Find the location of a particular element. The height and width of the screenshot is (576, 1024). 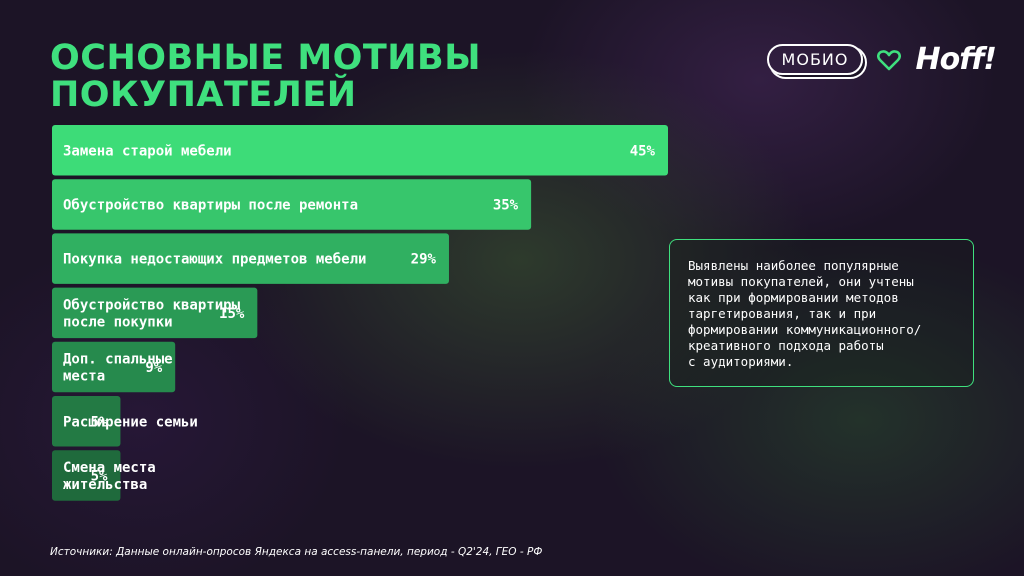

page-title: ОСНОВНЫЕ МОТИВЫ ПОКУПАТЕЛЕЙ is located at coordinates (265, 77).